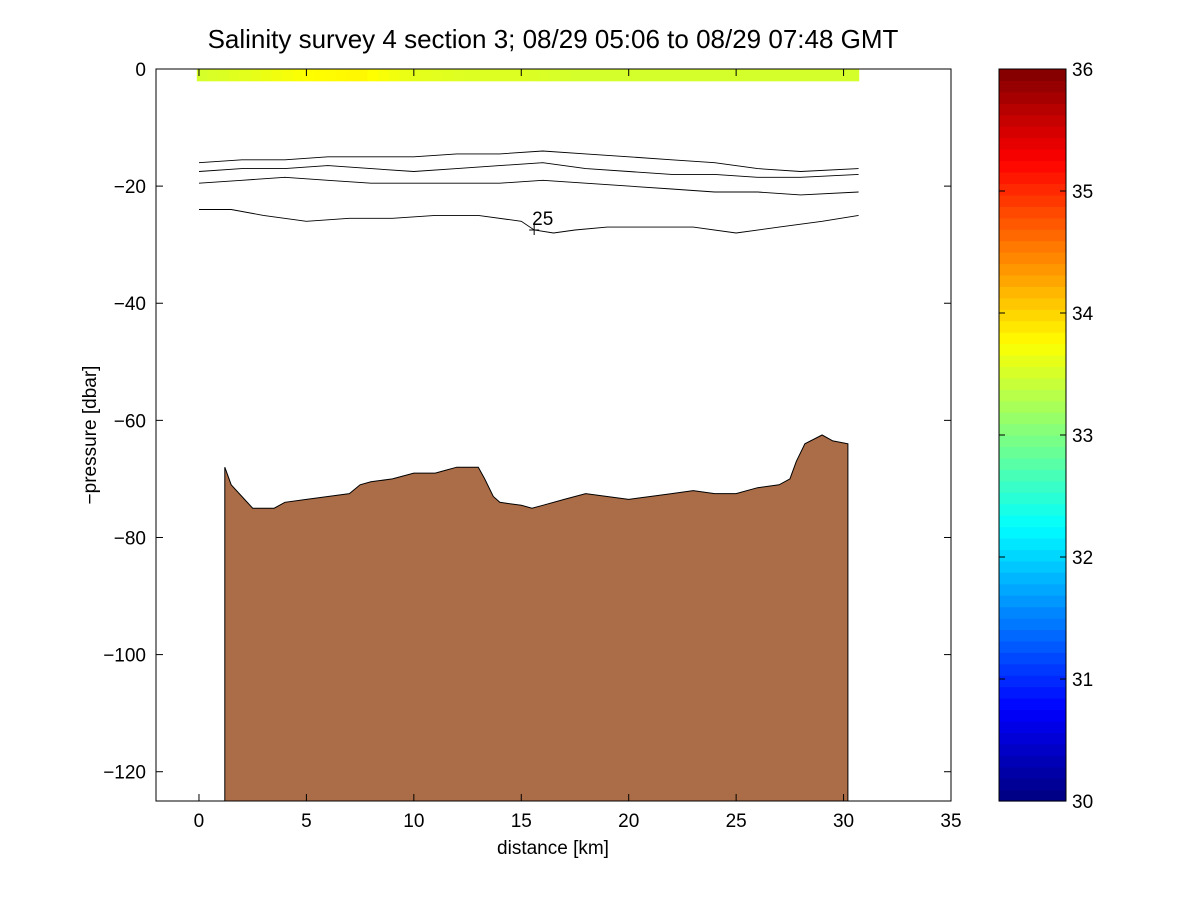  Describe the element at coordinates (90, 435) in the screenshot. I see `y-axis-label: −pressure [dbar]` at that location.